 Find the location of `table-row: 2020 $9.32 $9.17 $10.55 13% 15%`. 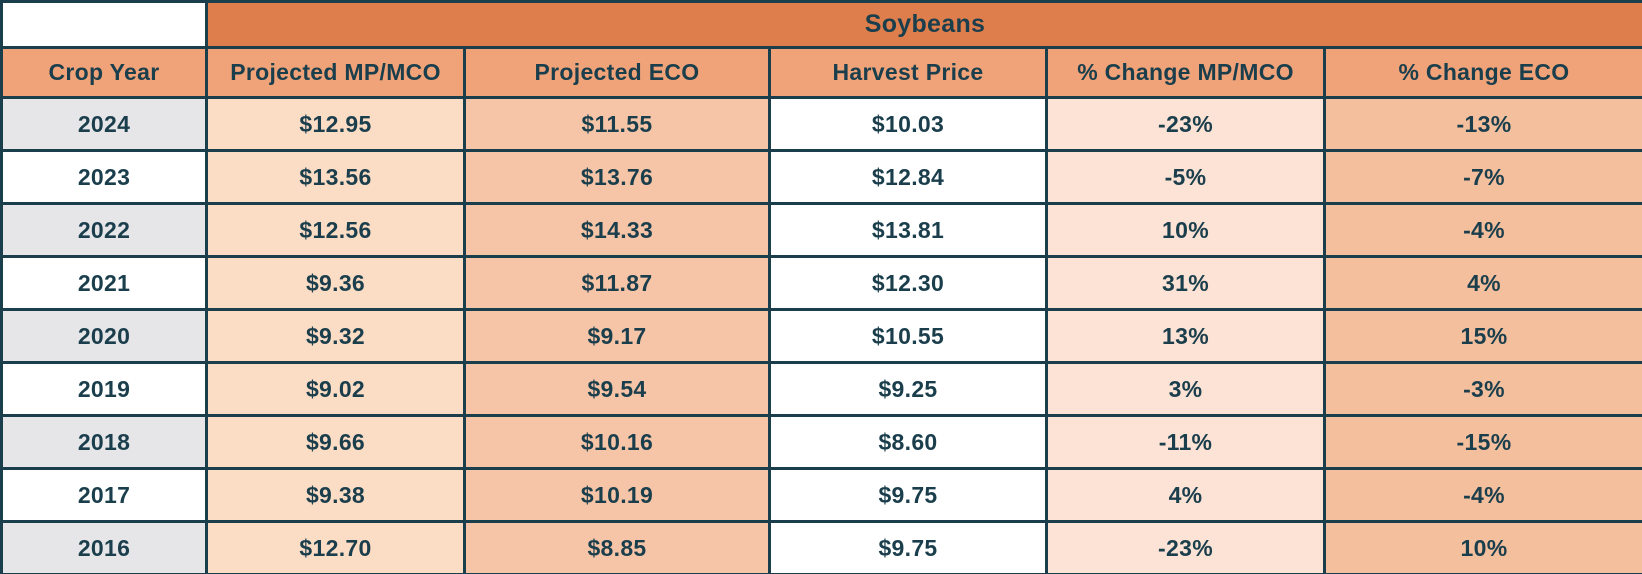

table-row: 2020 $9.32 $9.17 $10.55 13% 15% is located at coordinates (821, 336).